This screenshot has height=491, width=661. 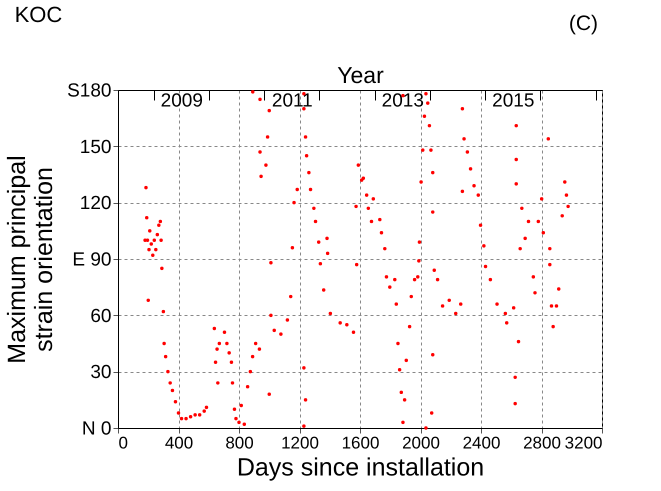 What do you see at coordinates (360, 468) in the screenshot?
I see `x-axis-title: Days since installation` at bounding box center [360, 468].